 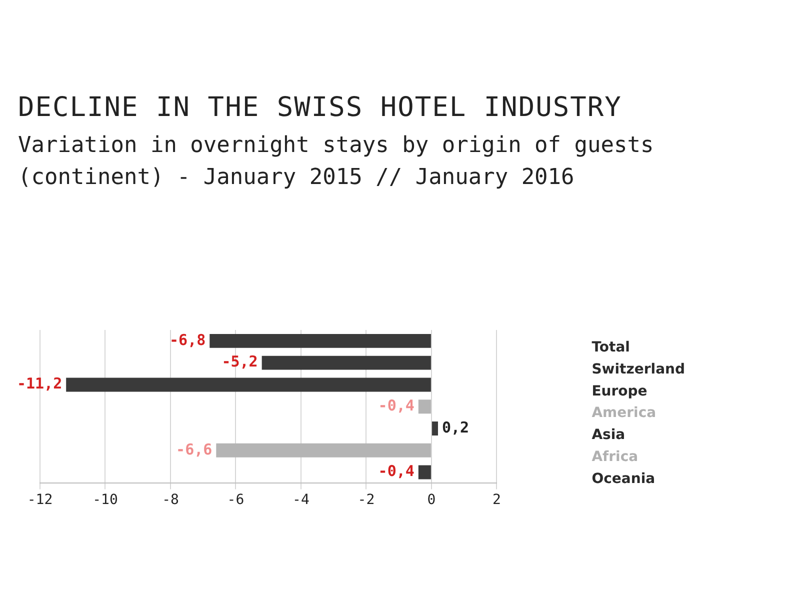 What do you see at coordinates (611, 348) in the screenshot?
I see `y-tick-label: Total` at bounding box center [611, 348].